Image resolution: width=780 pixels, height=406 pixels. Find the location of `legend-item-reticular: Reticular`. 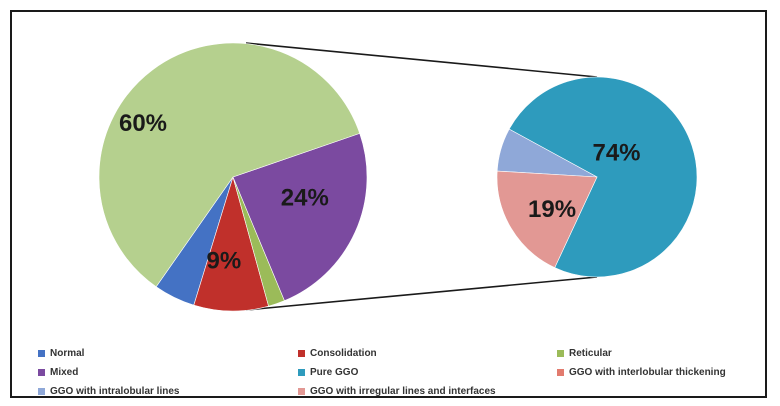

legend-item-reticular: Reticular is located at coordinates (584, 353).